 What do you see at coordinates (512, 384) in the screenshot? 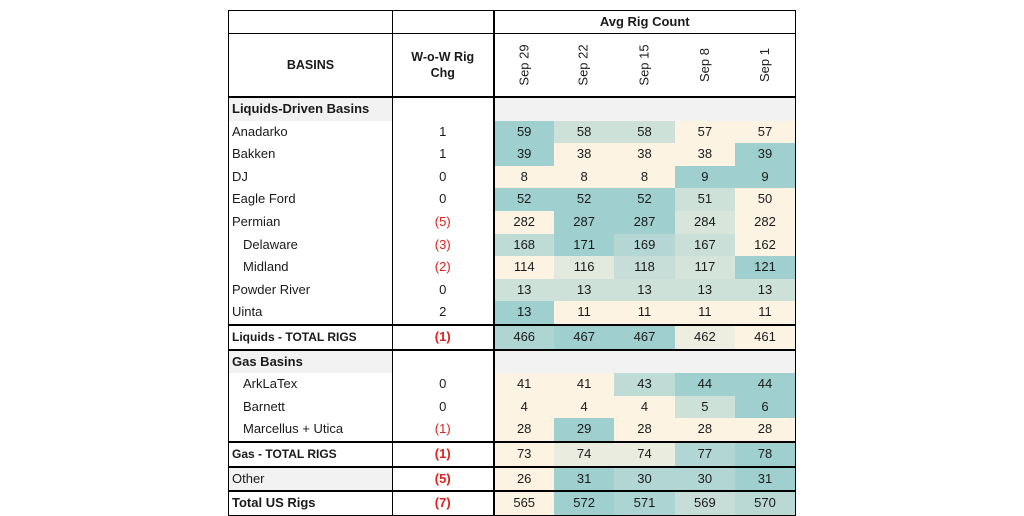
I see `table-row: ArkLaTex 0 41 41 43 44 44` at bounding box center [512, 384].